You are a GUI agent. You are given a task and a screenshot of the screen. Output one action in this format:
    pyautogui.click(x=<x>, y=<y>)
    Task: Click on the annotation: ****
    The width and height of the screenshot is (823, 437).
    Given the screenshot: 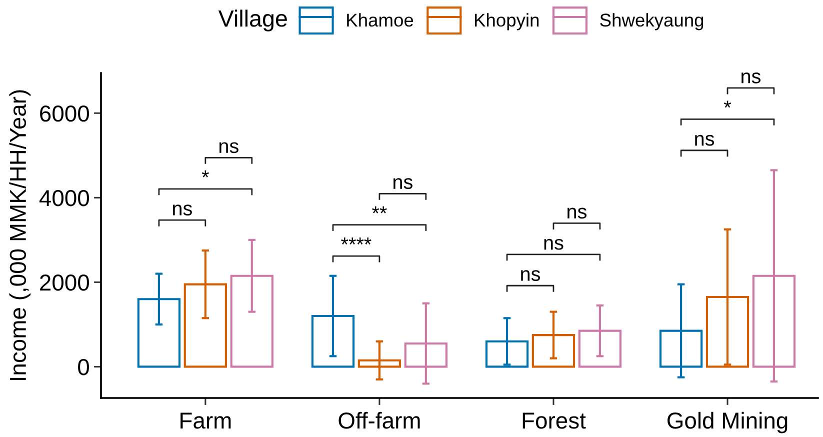 What is the action you would take?
    pyautogui.click(x=356, y=241)
    